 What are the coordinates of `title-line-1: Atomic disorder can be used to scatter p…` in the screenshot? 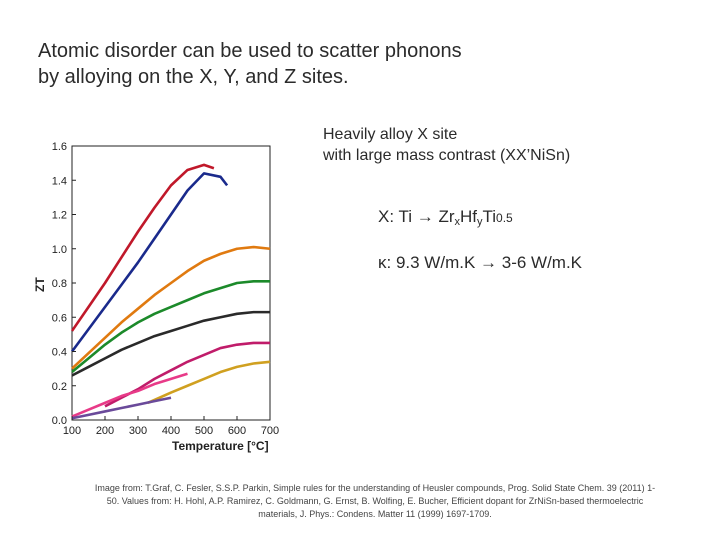 It's located at (250, 51).